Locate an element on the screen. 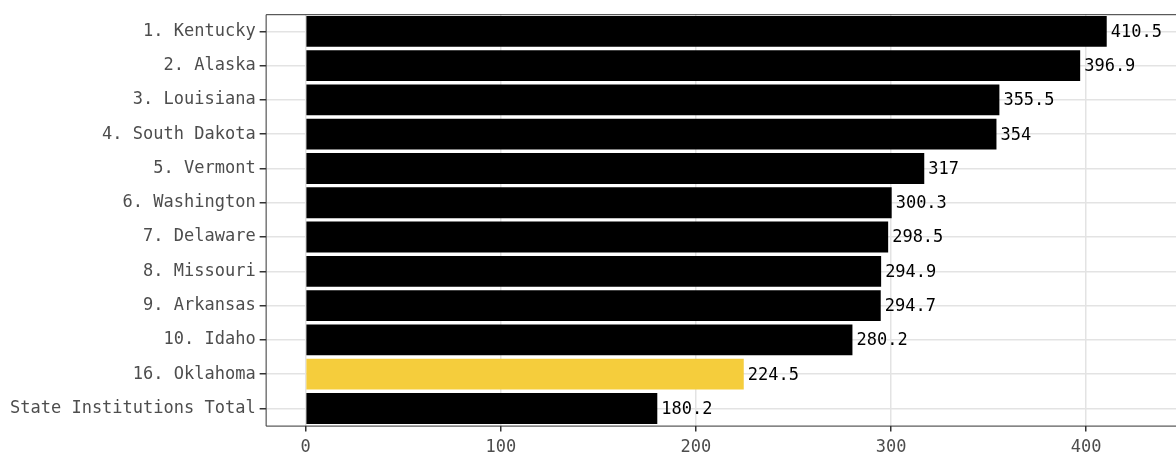  y-tick-label: 8. Missouri is located at coordinates (199, 269).